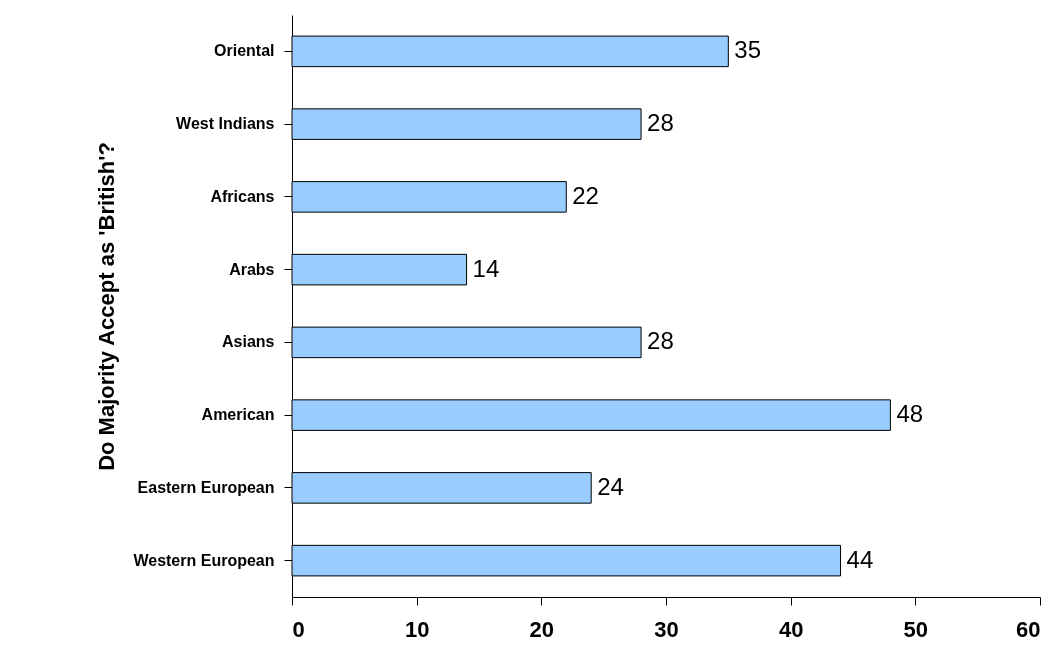  What do you see at coordinates (298, 629) in the screenshot?
I see `x-tick-label: 0` at bounding box center [298, 629].